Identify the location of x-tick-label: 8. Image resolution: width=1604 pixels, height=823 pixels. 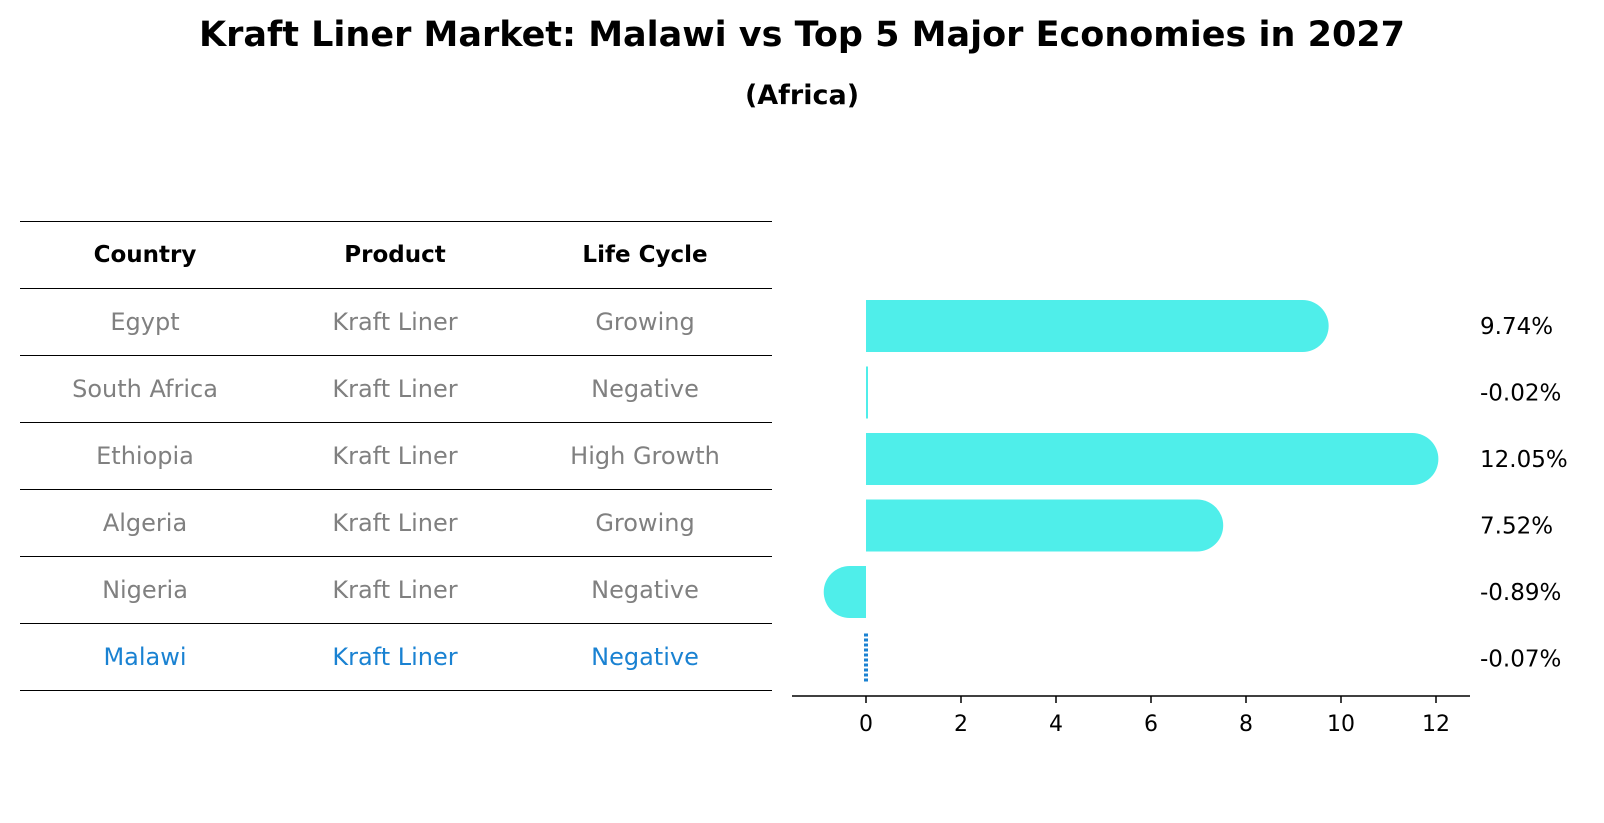
(1246, 724).